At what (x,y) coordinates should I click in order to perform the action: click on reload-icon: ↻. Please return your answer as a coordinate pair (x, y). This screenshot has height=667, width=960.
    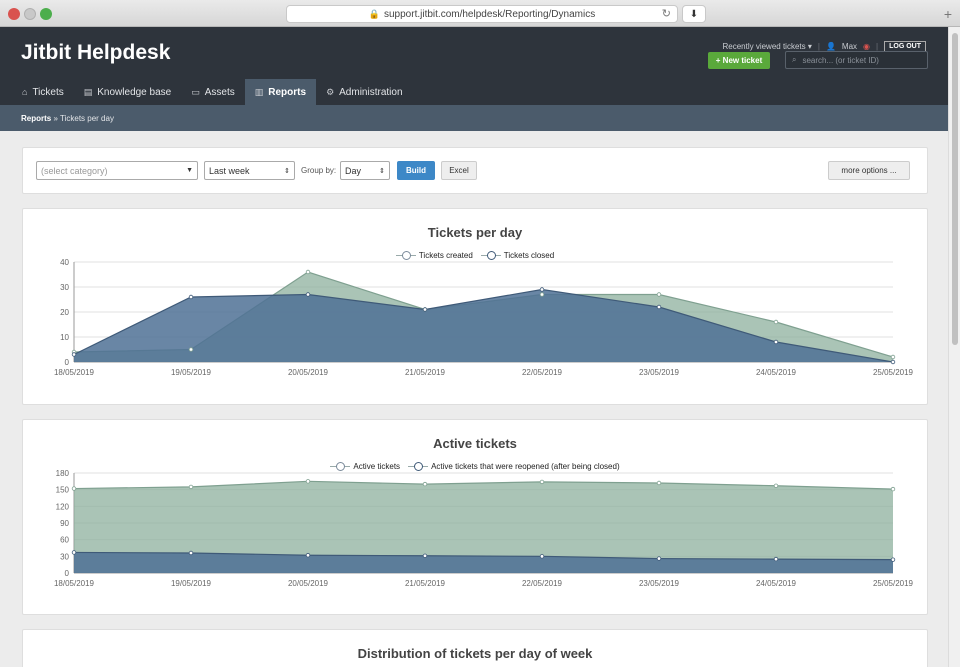
    Looking at the image, I should click on (666, 14).